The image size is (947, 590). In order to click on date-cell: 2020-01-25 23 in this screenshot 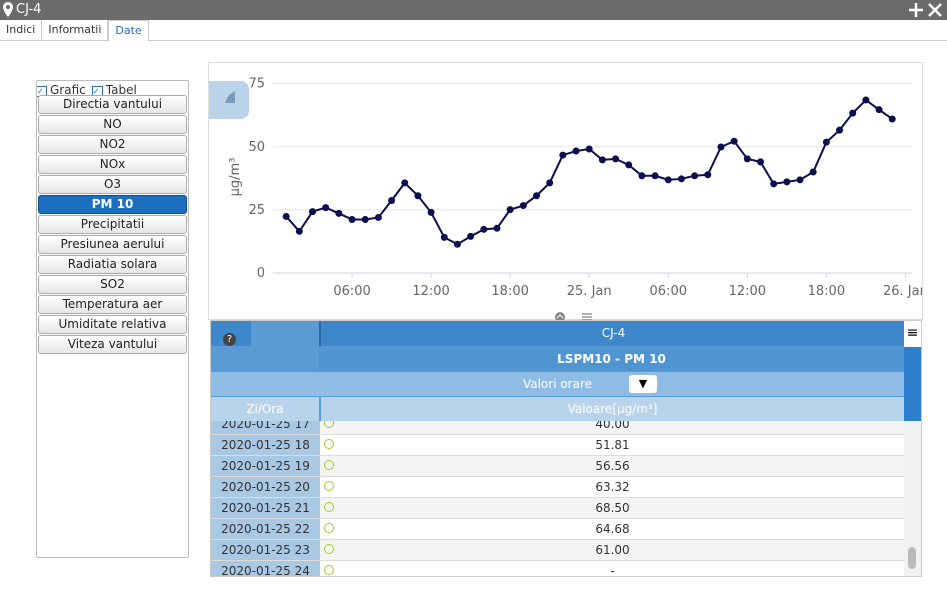, I will do `click(265, 550)`.